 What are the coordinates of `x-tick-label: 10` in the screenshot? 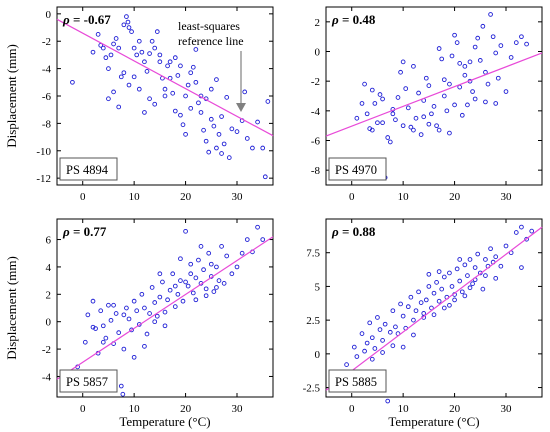 It's located at (404, 409).